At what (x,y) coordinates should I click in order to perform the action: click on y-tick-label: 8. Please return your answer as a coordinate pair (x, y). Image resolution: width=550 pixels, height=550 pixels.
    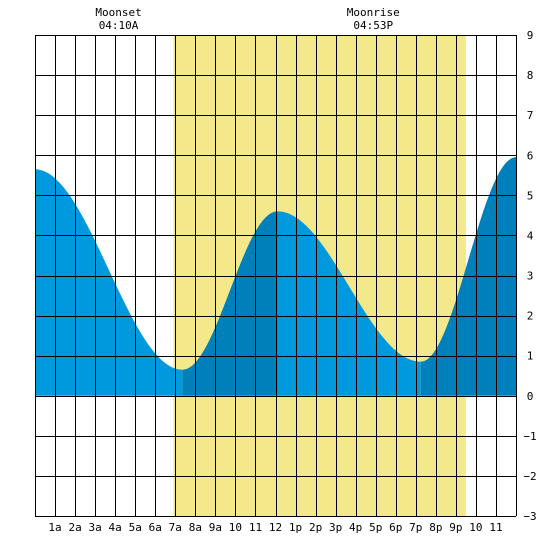
    Looking at the image, I should click on (530, 75).